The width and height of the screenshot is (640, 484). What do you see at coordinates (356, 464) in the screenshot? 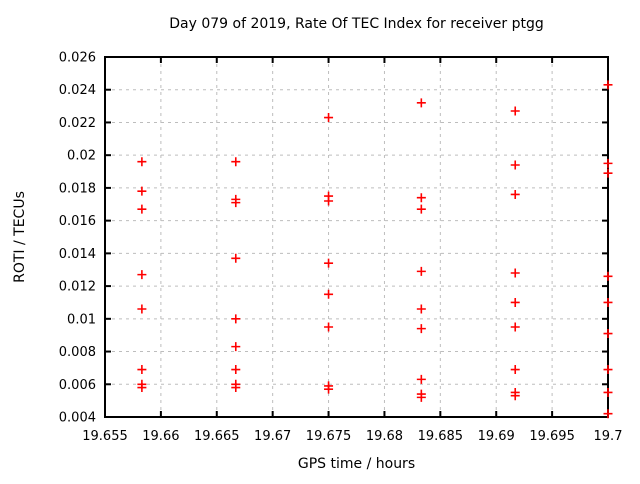
I see `x-axis-title: GPS time / hours` at bounding box center [356, 464].